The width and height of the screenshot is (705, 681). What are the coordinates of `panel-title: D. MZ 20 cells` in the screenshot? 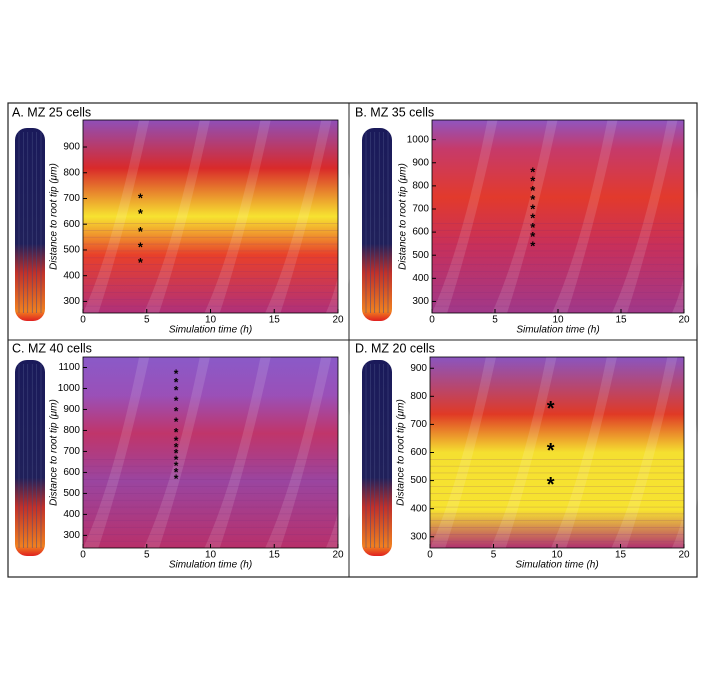 It's located at (395, 348).